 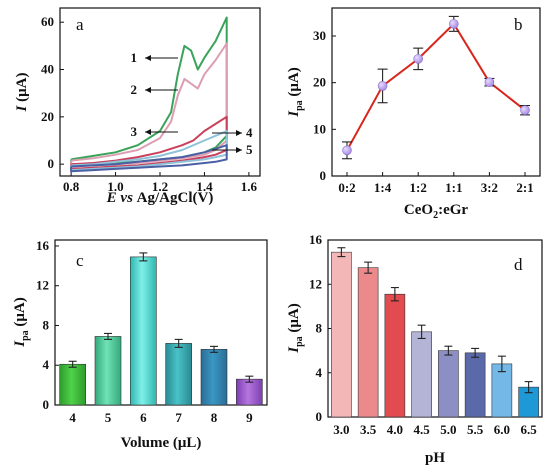 I want to click on panel-b-ytick-label: 0, so click(x=323, y=175).